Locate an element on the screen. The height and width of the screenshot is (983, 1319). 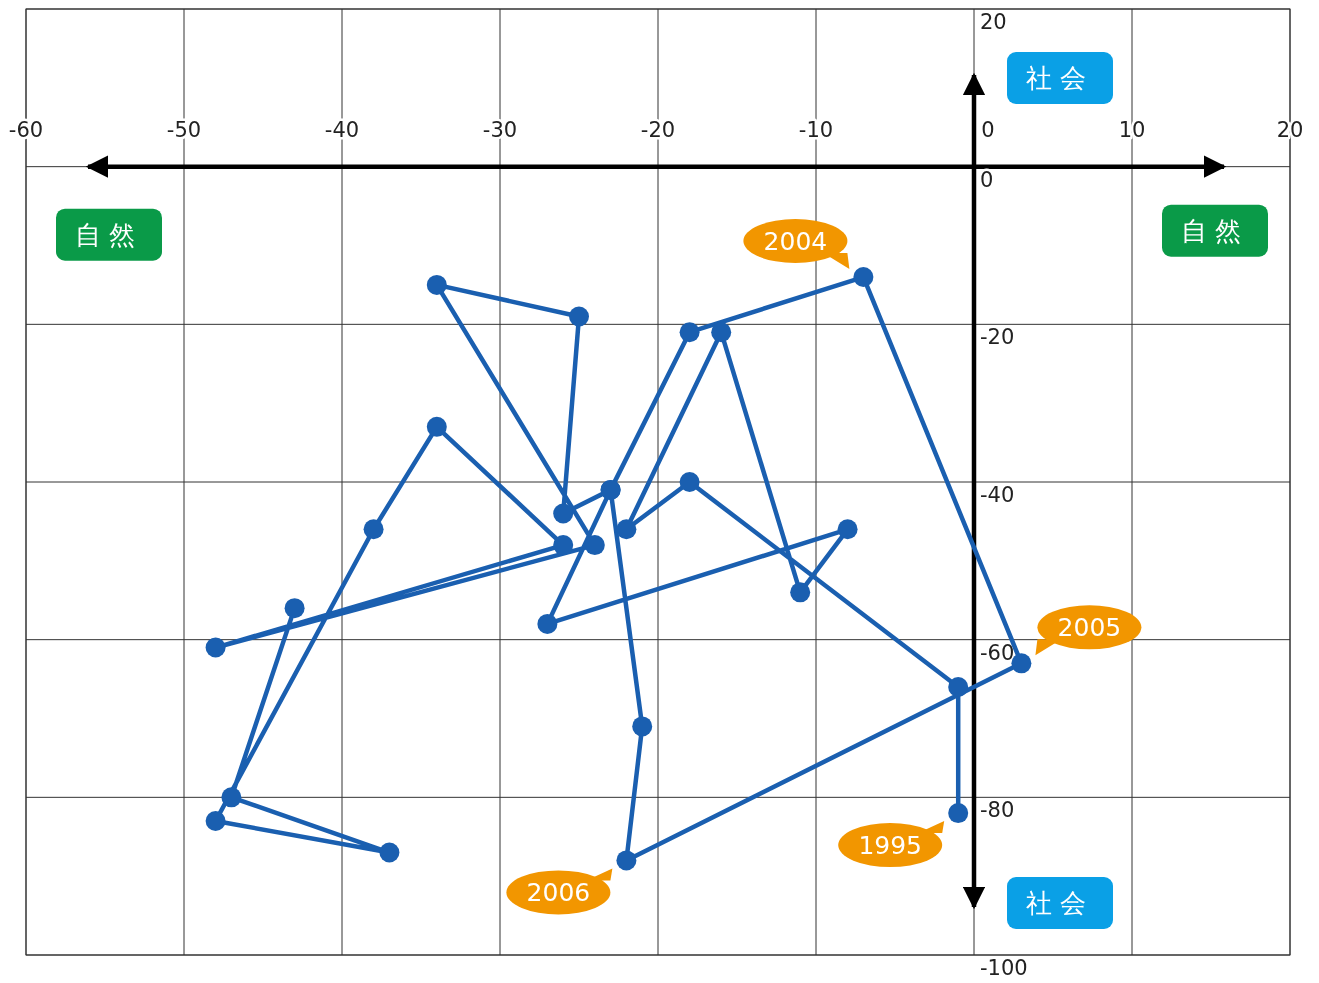
y-tick-label: -100 is located at coordinates (1004, 968).